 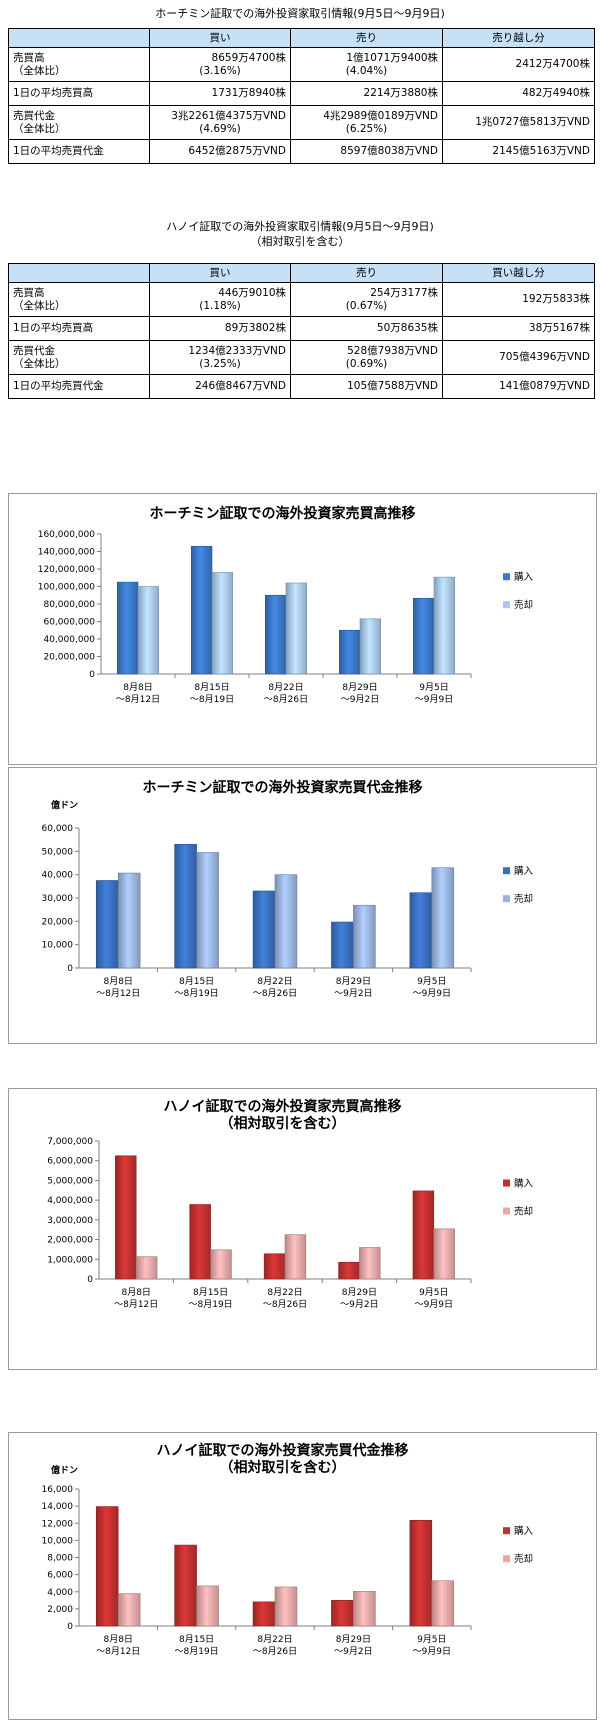 I want to click on x-category-label: ～8月19日, so click(x=212, y=699).